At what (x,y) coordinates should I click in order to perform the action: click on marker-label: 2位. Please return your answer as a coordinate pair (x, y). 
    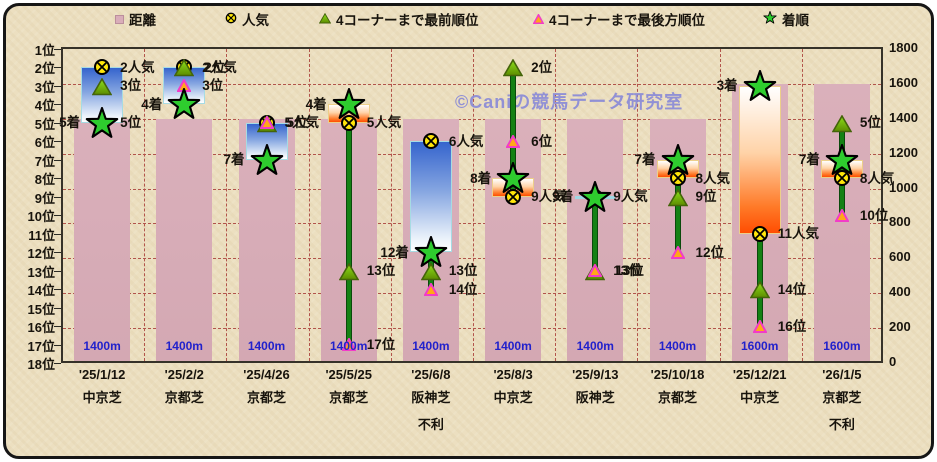
    Looking at the image, I should click on (215, 67).